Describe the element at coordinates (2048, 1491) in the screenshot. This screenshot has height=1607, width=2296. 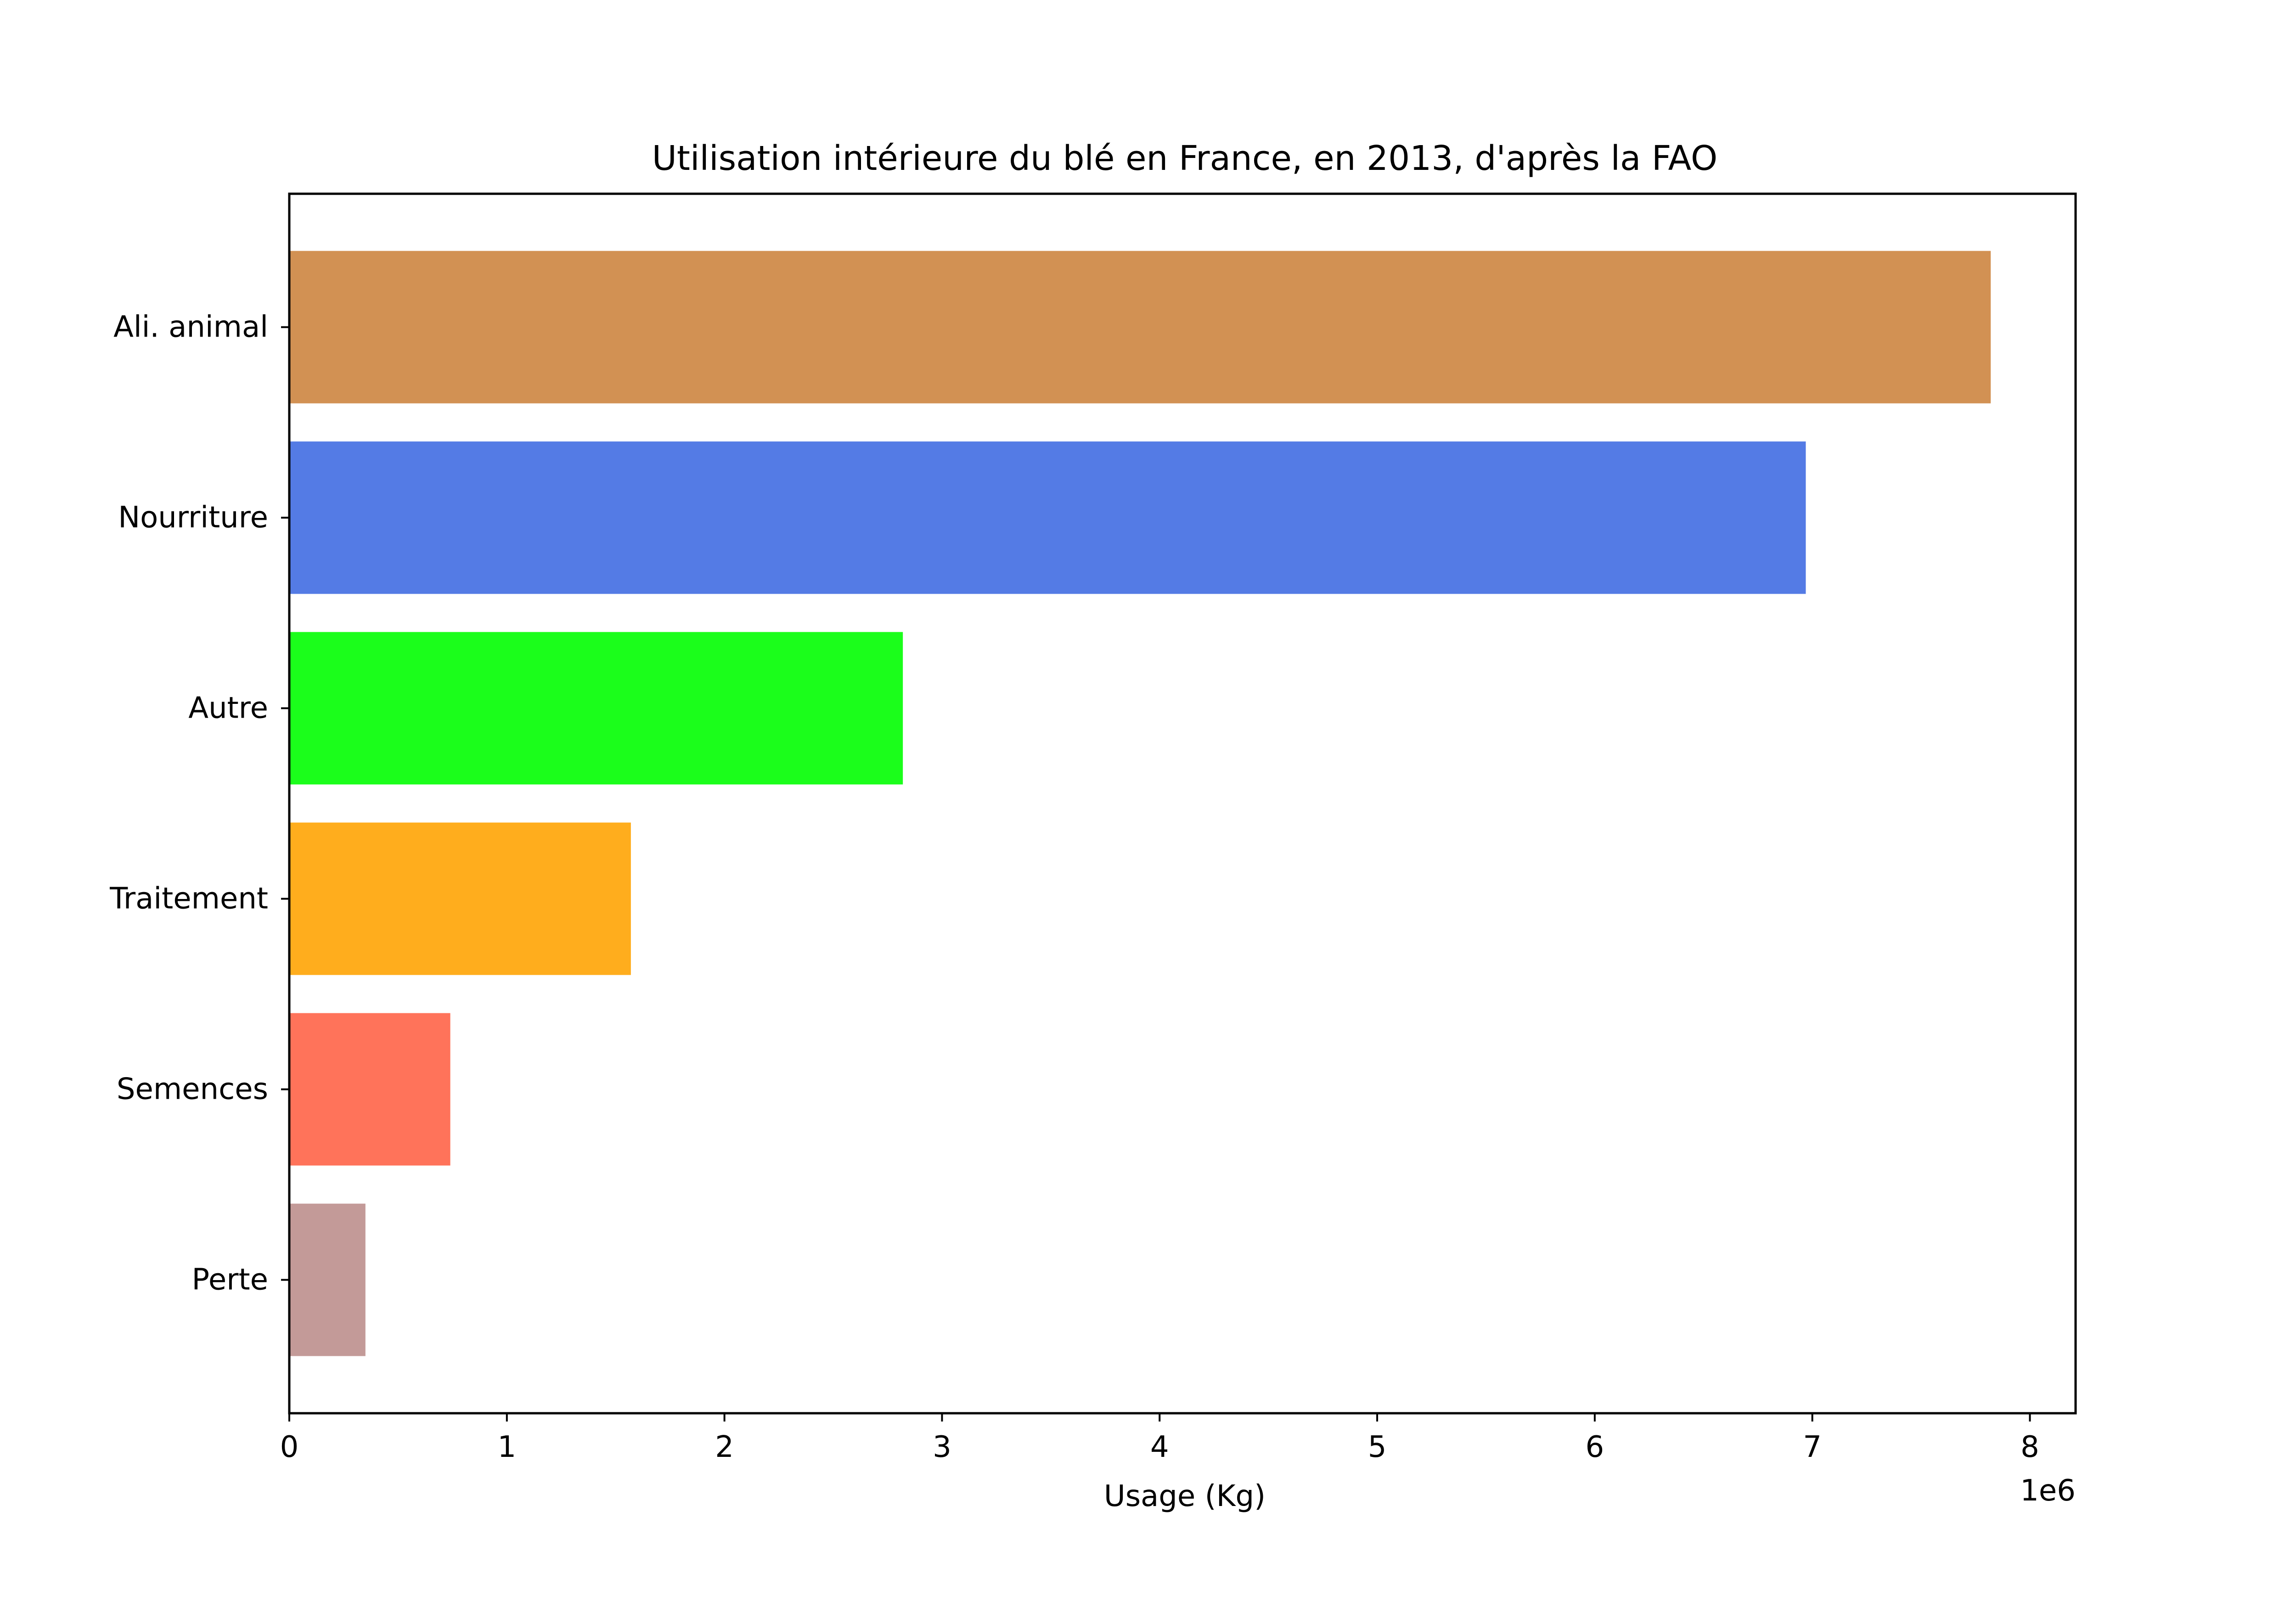
I see `x-axis-offset-label: 1e6` at that location.